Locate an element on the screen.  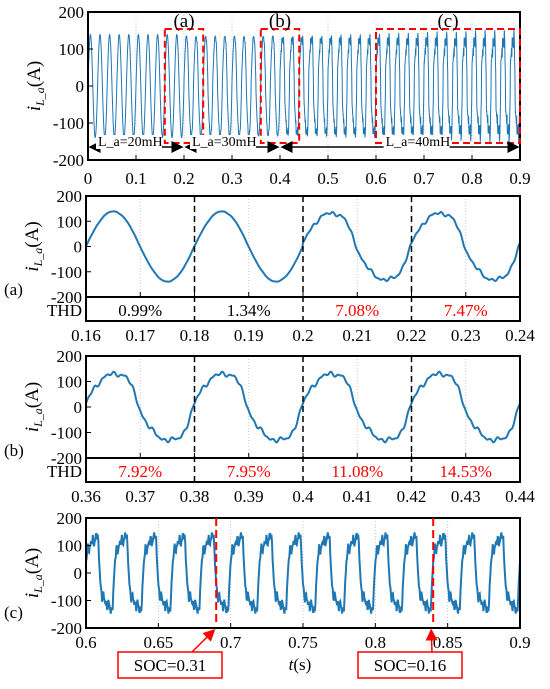
inductance-label: L_a=30mH is located at coordinates (224, 142).